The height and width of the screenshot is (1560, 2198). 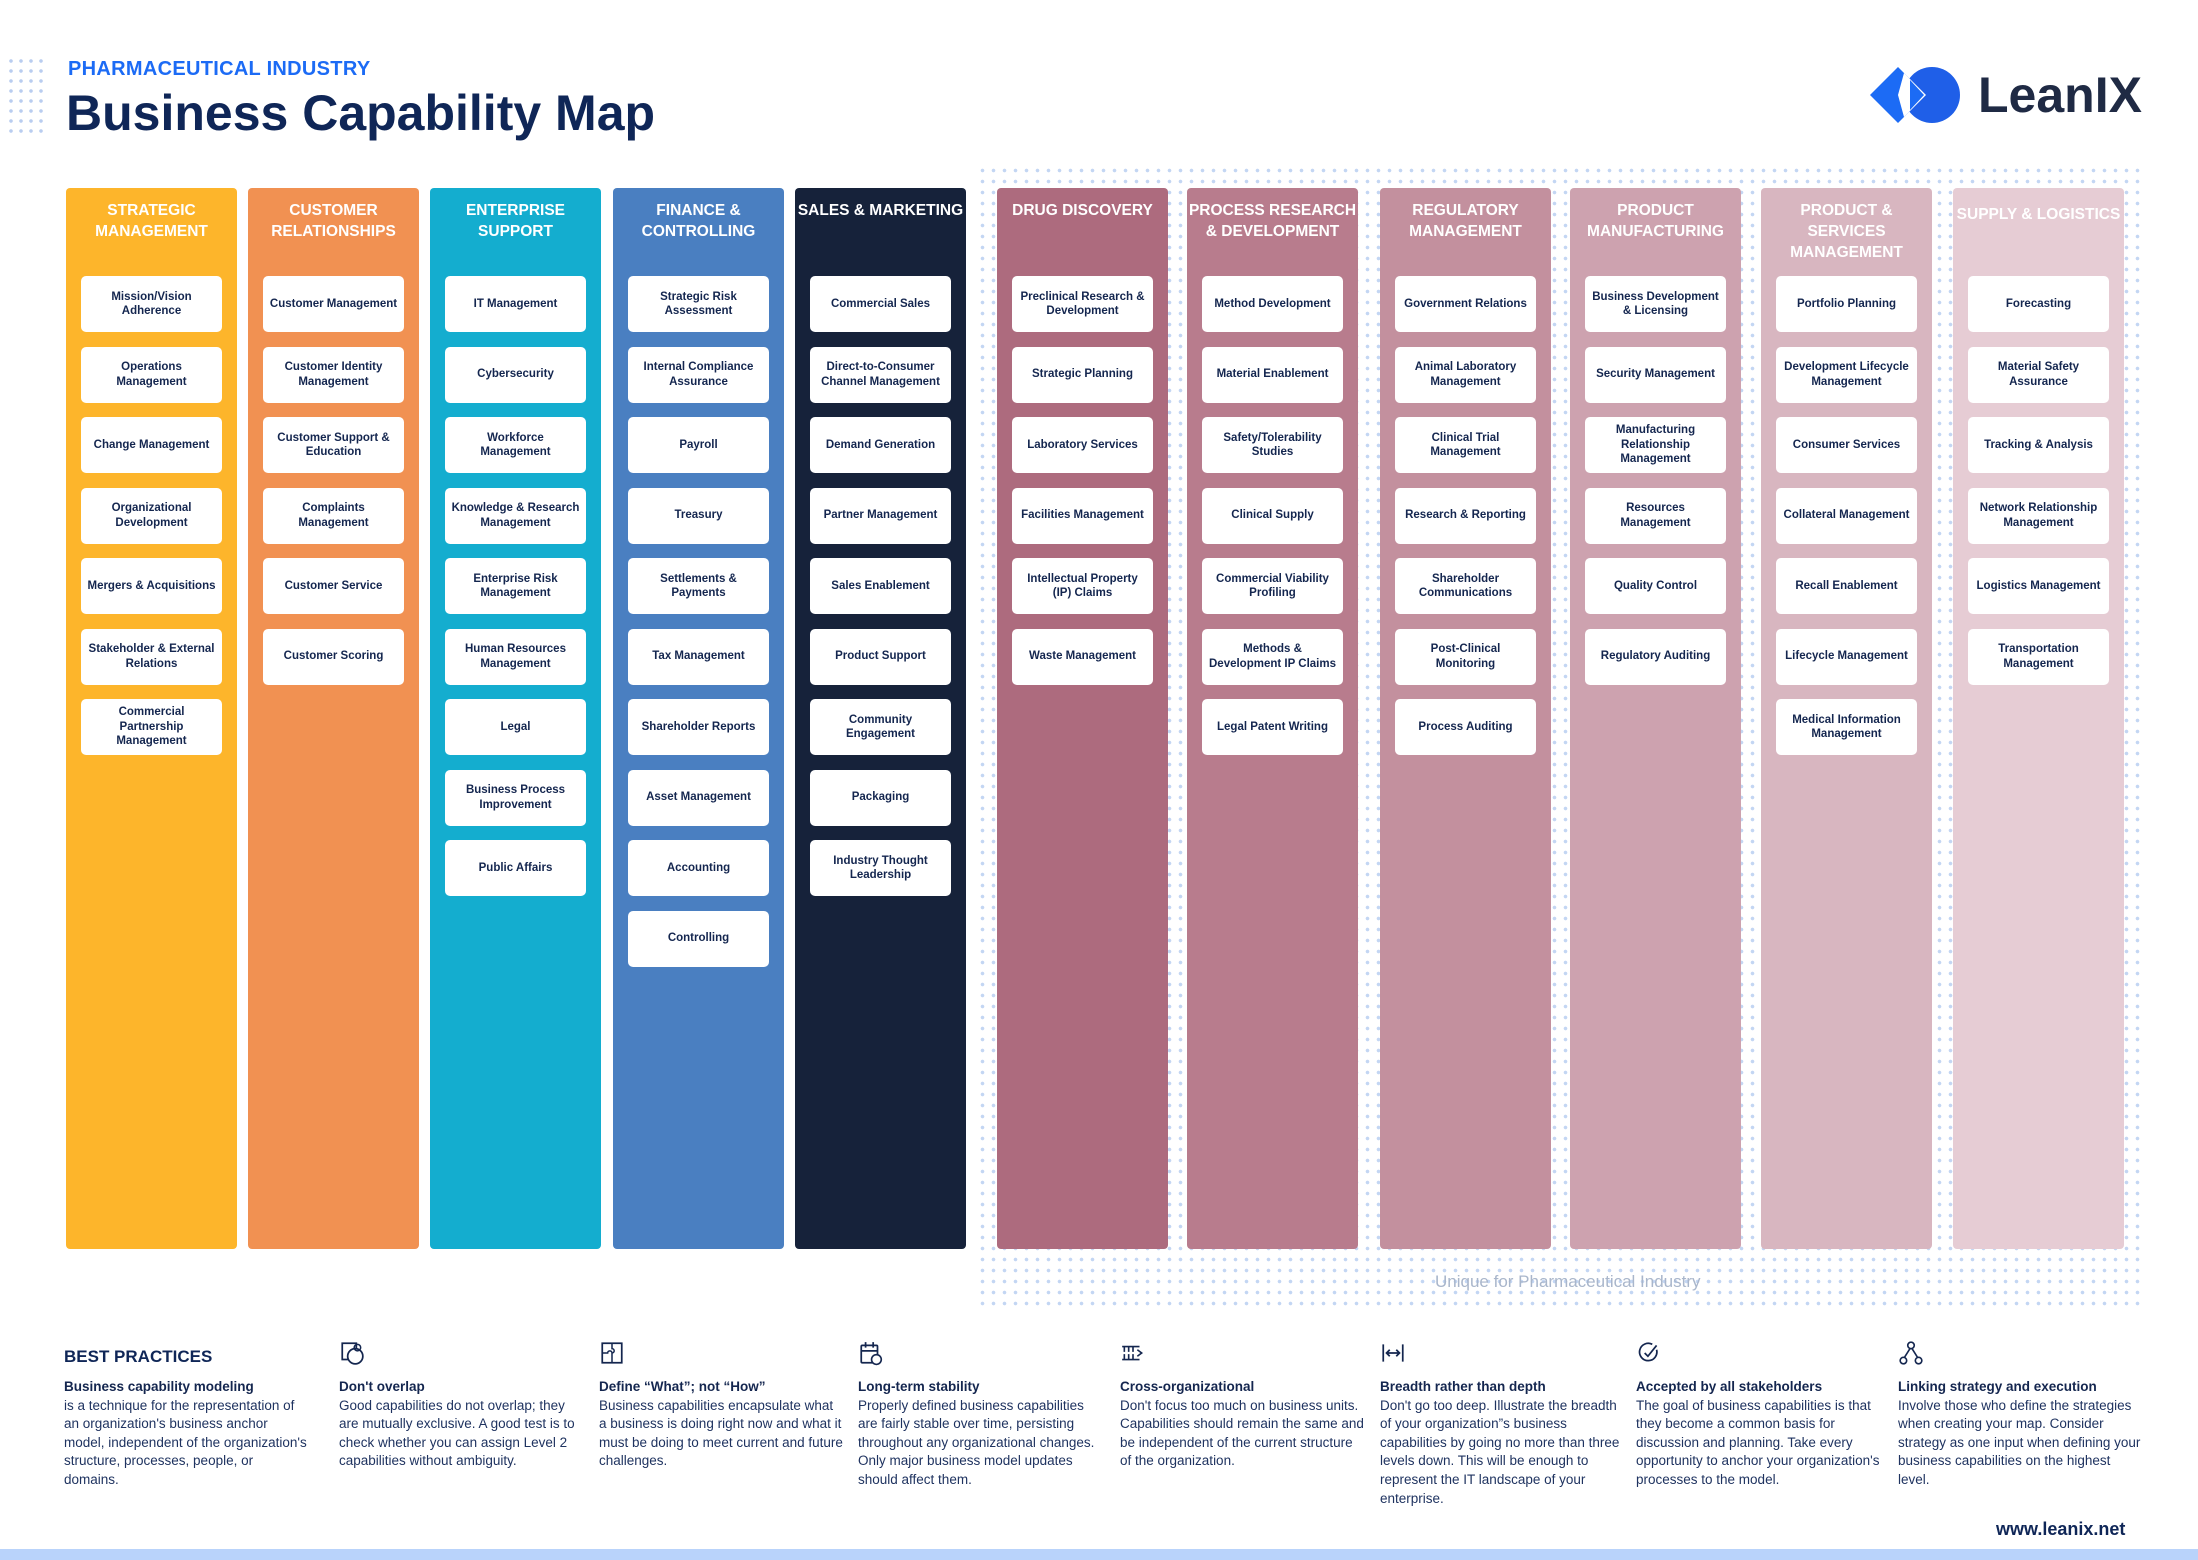 What do you see at coordinates (698, 656) in the screenshot?
I see `capability-card: Tax Management` at bounding box center [698, 656].